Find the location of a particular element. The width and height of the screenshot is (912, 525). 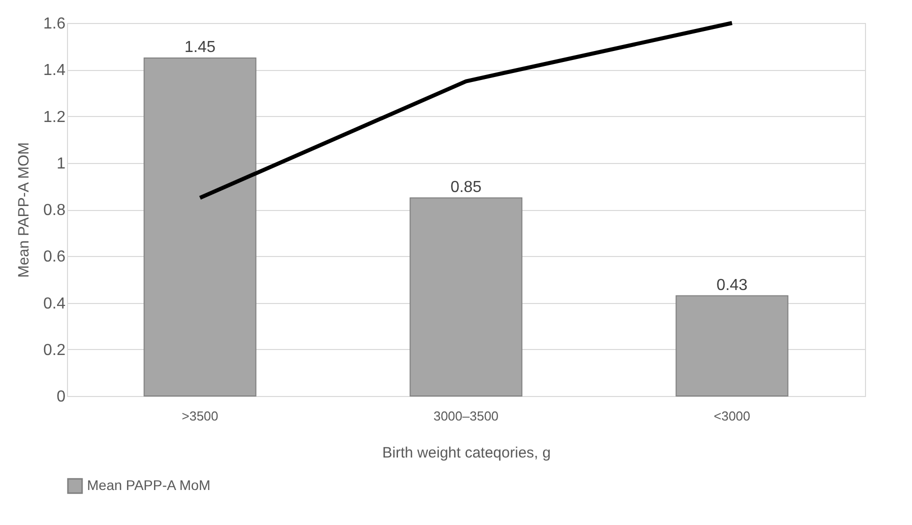

y-tick-label: 0 is located at coordinates (61, 397).